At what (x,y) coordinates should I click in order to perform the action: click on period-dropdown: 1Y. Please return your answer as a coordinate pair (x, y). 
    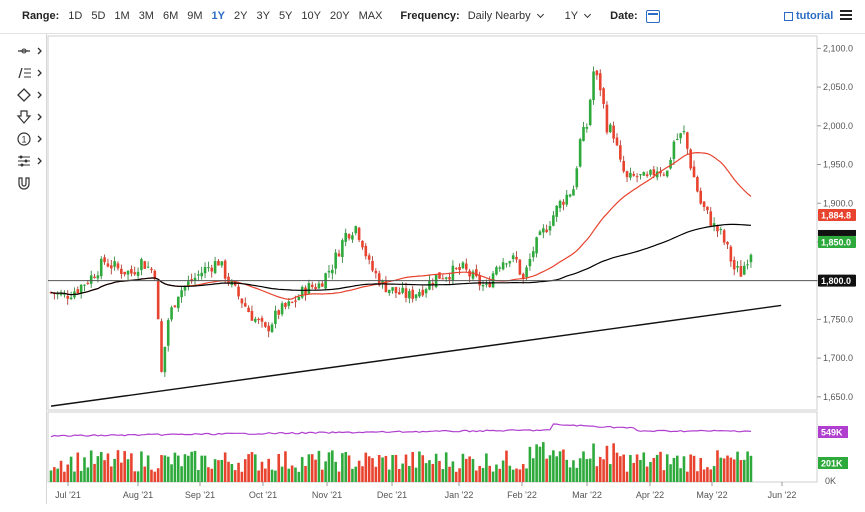
    Looking at the image, I should click on (578, 16).